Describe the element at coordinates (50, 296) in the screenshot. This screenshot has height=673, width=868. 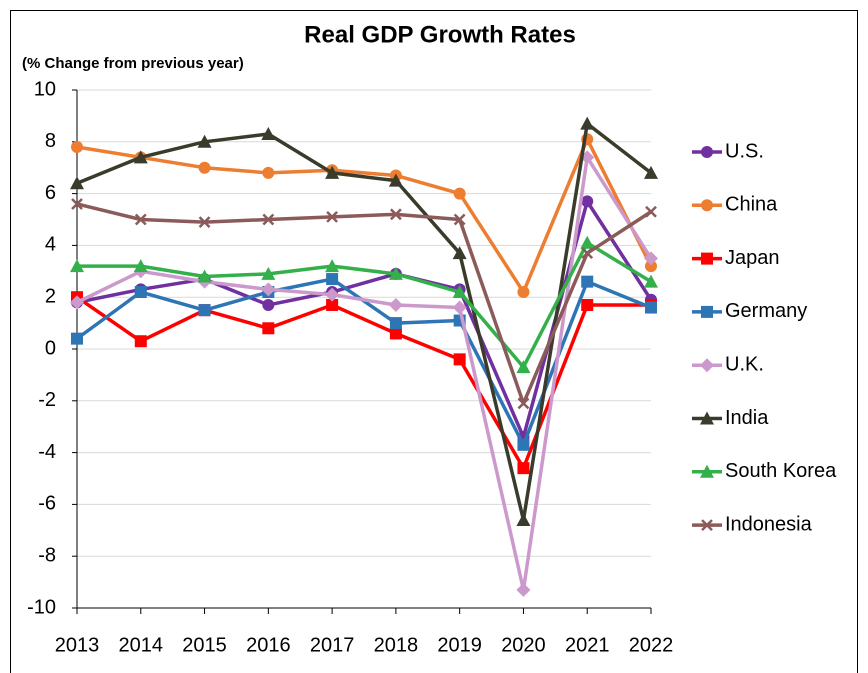
I see `y-tick-label: 2` at that location.